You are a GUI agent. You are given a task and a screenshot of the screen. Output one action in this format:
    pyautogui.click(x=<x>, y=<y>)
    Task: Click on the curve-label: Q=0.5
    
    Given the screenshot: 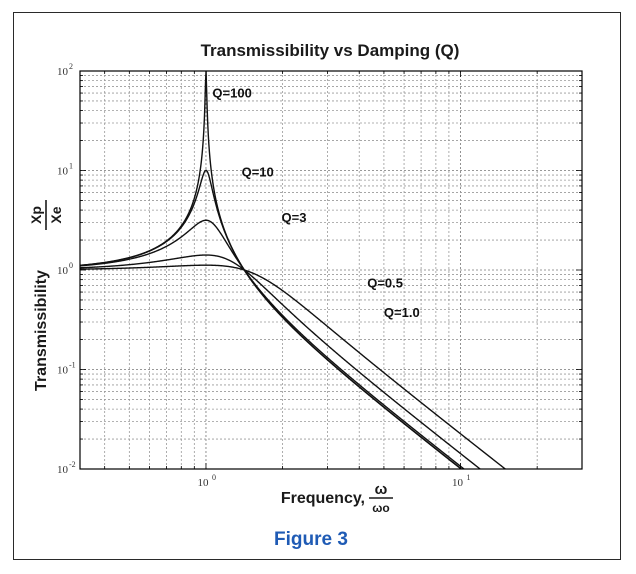 What is the action you would take?
    pyautogui.click(x=385, y=282)
    